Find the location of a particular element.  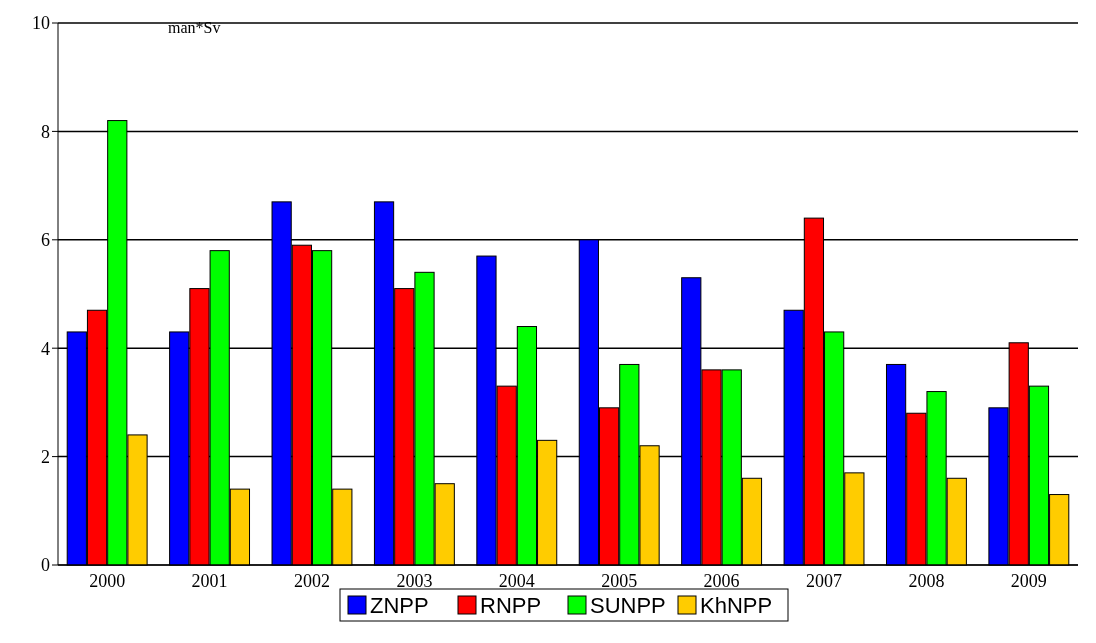

legend-label: SUNPP is located at coordinates (628, 605).